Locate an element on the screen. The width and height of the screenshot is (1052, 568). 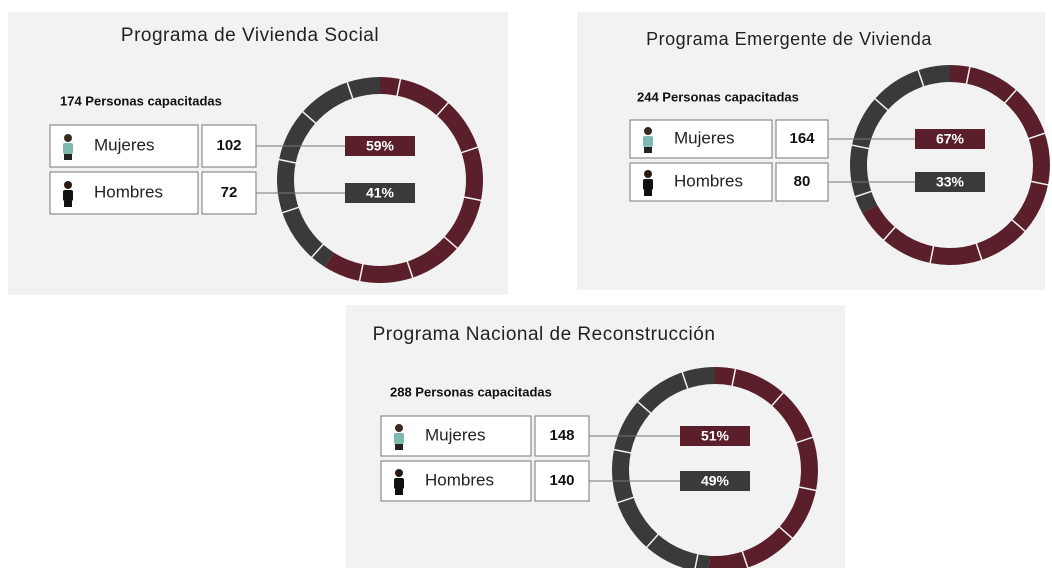
subtitle: 244 Personas capacitadas is located at coordinates (718, 96).